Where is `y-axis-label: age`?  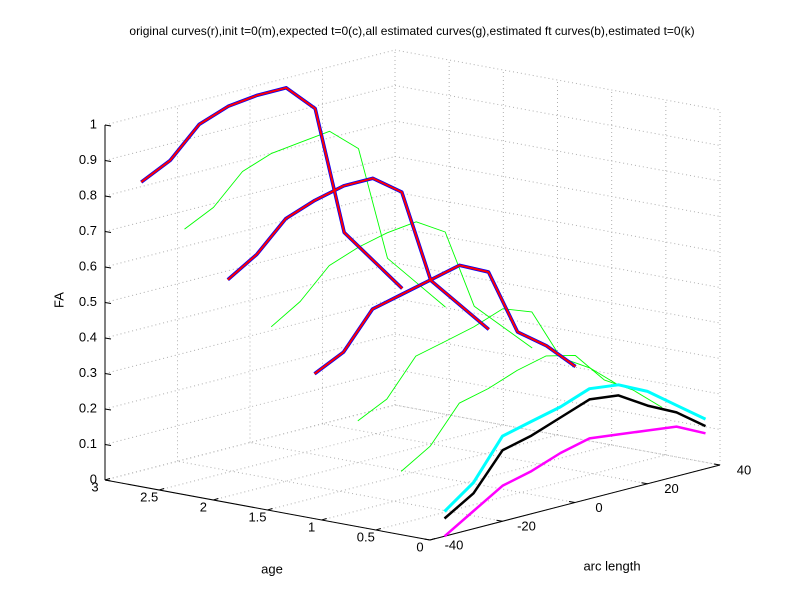 y-axis-label: age is located at coordinates (272, 568).